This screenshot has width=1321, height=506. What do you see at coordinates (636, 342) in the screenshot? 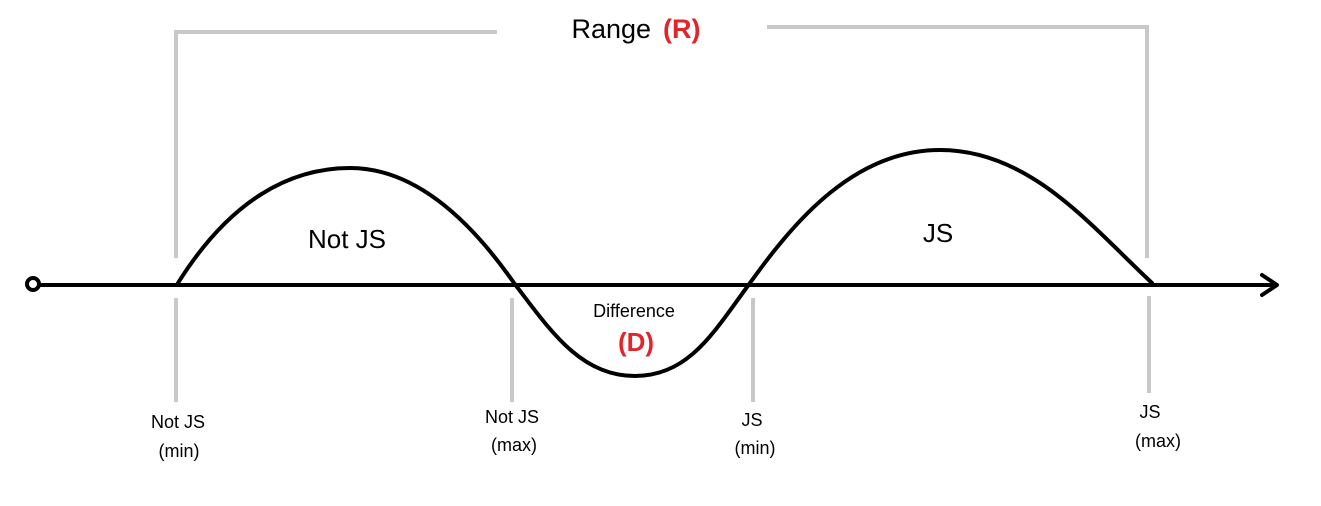
I see `difference-symbol: (D)` at bounding box center [636, 342].